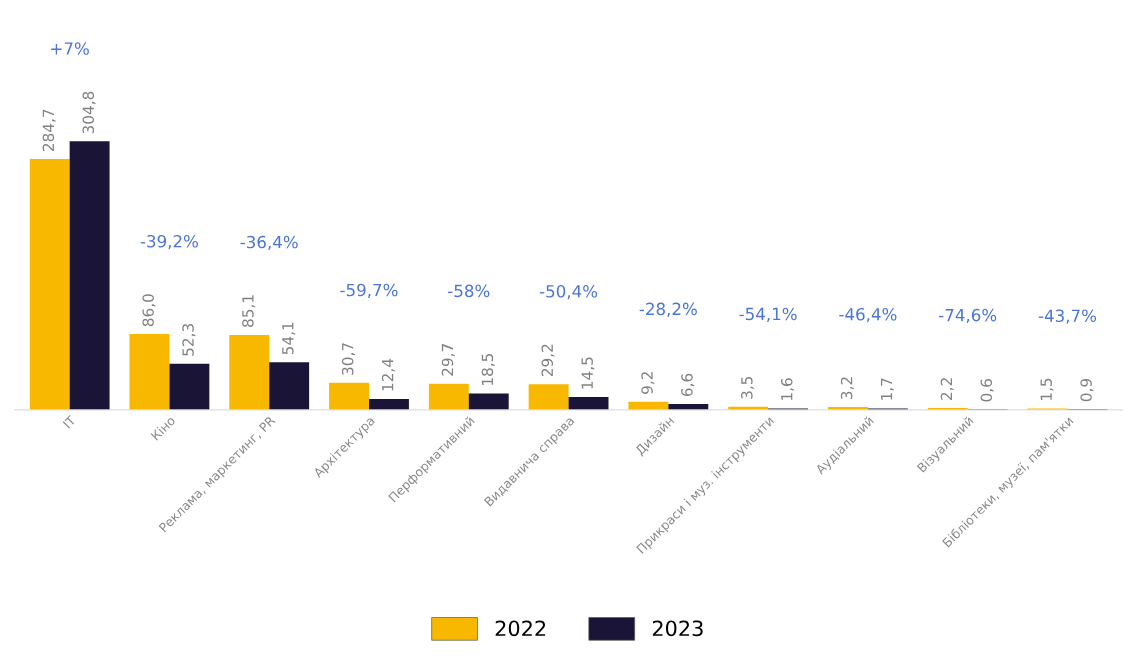 This screenshot has width=1136, height=659. Describe the element at coordinates (768, 314) in the screenshot. I see `annotation: -54,1%` at that location.